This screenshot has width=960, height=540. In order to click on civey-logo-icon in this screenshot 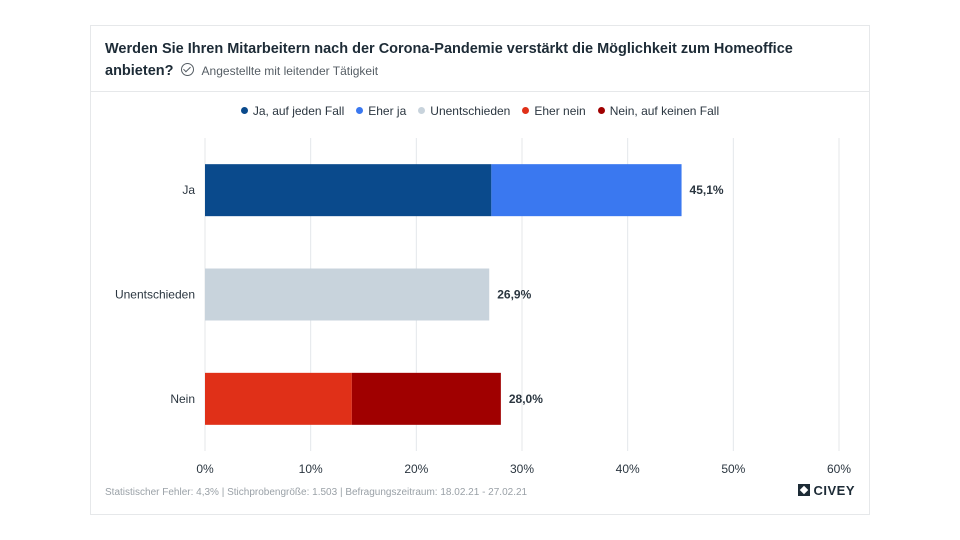, I will do `click(804, 490)`.